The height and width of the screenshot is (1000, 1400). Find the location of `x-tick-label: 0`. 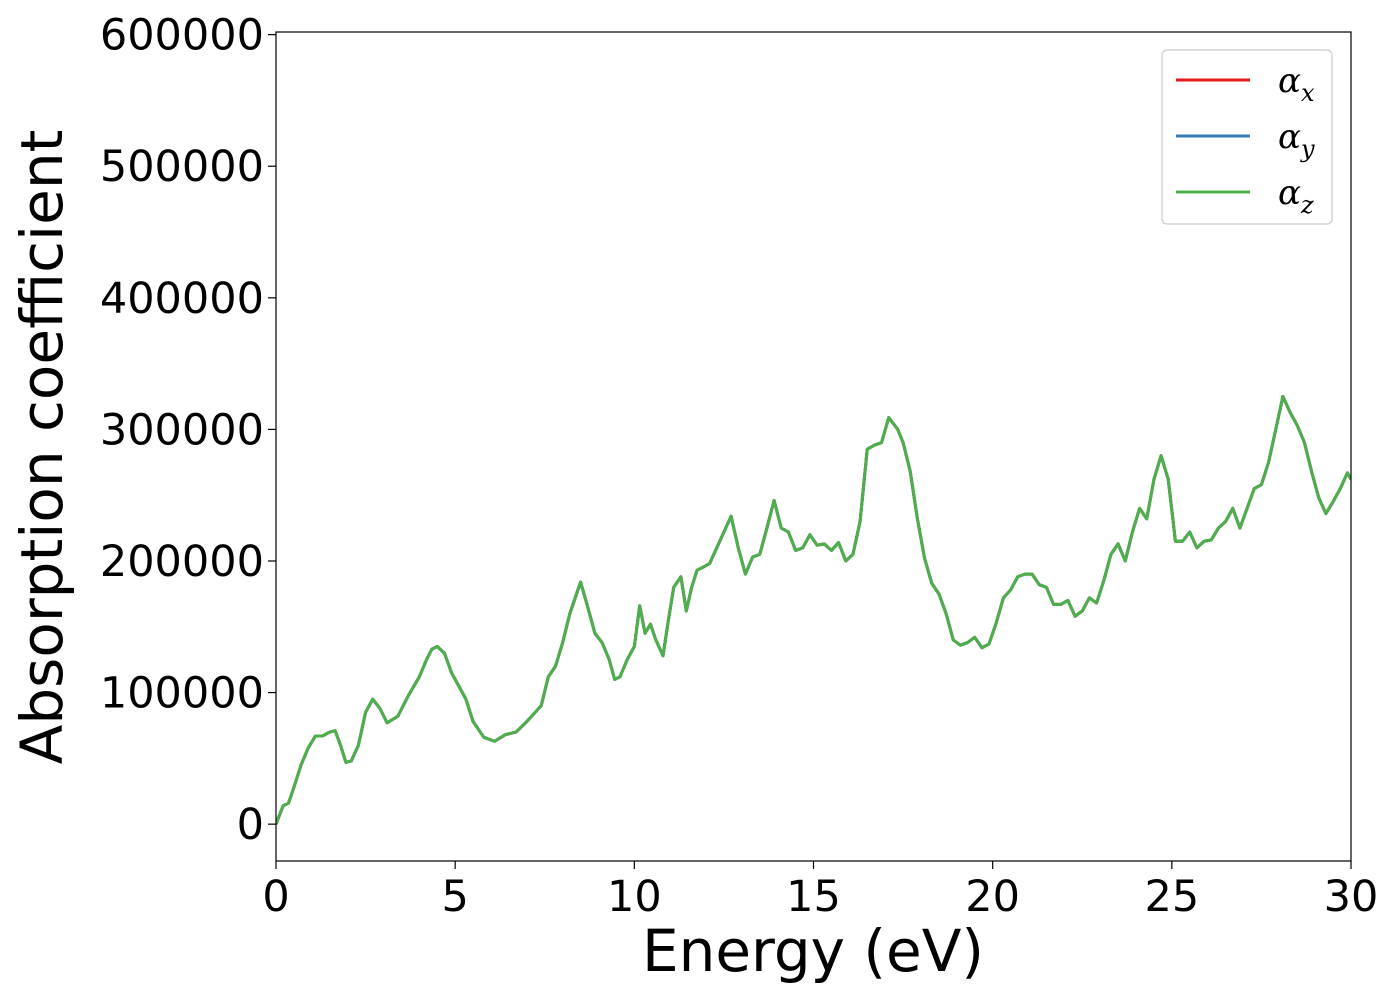

x-tick-label: 0 is located at coordinates (275, 897).